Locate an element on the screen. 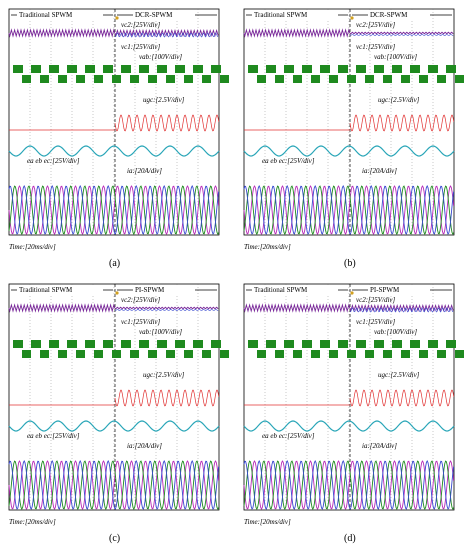 The width and height of the screenshot is (465, 550). right-method-label: DCR-SPWM is located at coordinates (154, 15).